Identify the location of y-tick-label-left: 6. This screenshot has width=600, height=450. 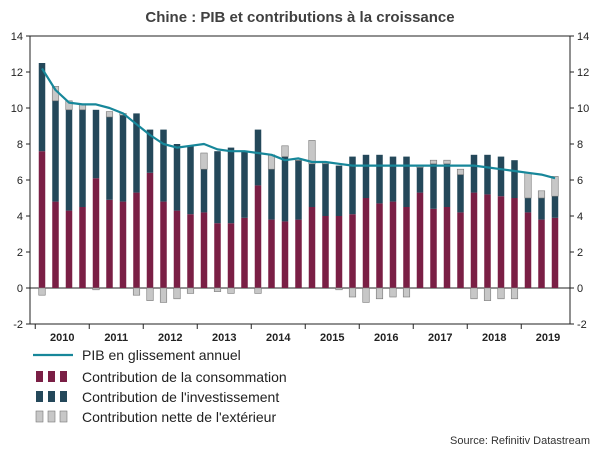
(20, 181).